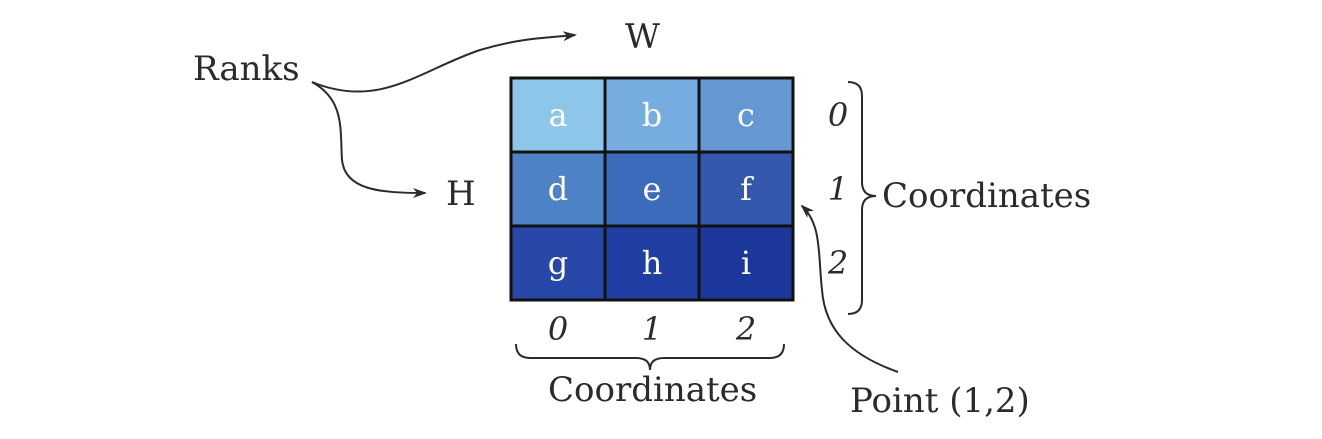 This screenshot has height=439, width=1322. I want to click on grid-cell-label-g: g, so click(558, 263).